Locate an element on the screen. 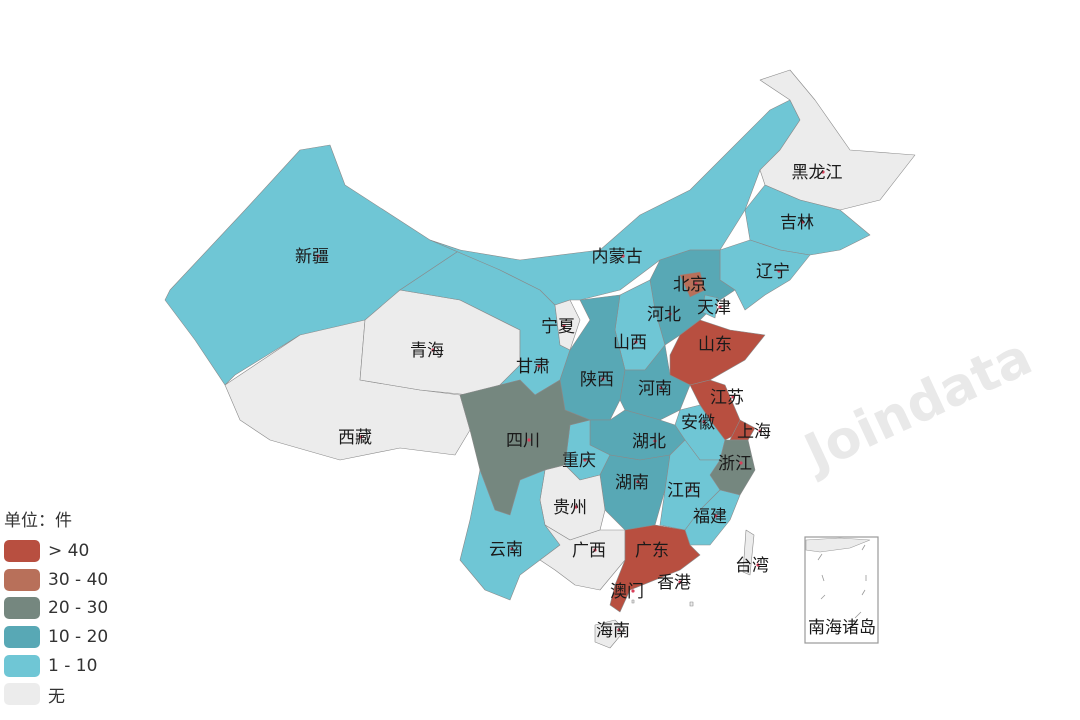 This screenshot has width=1080, height=720. legend-item-none: 无 is located at coordinates (56, 694).